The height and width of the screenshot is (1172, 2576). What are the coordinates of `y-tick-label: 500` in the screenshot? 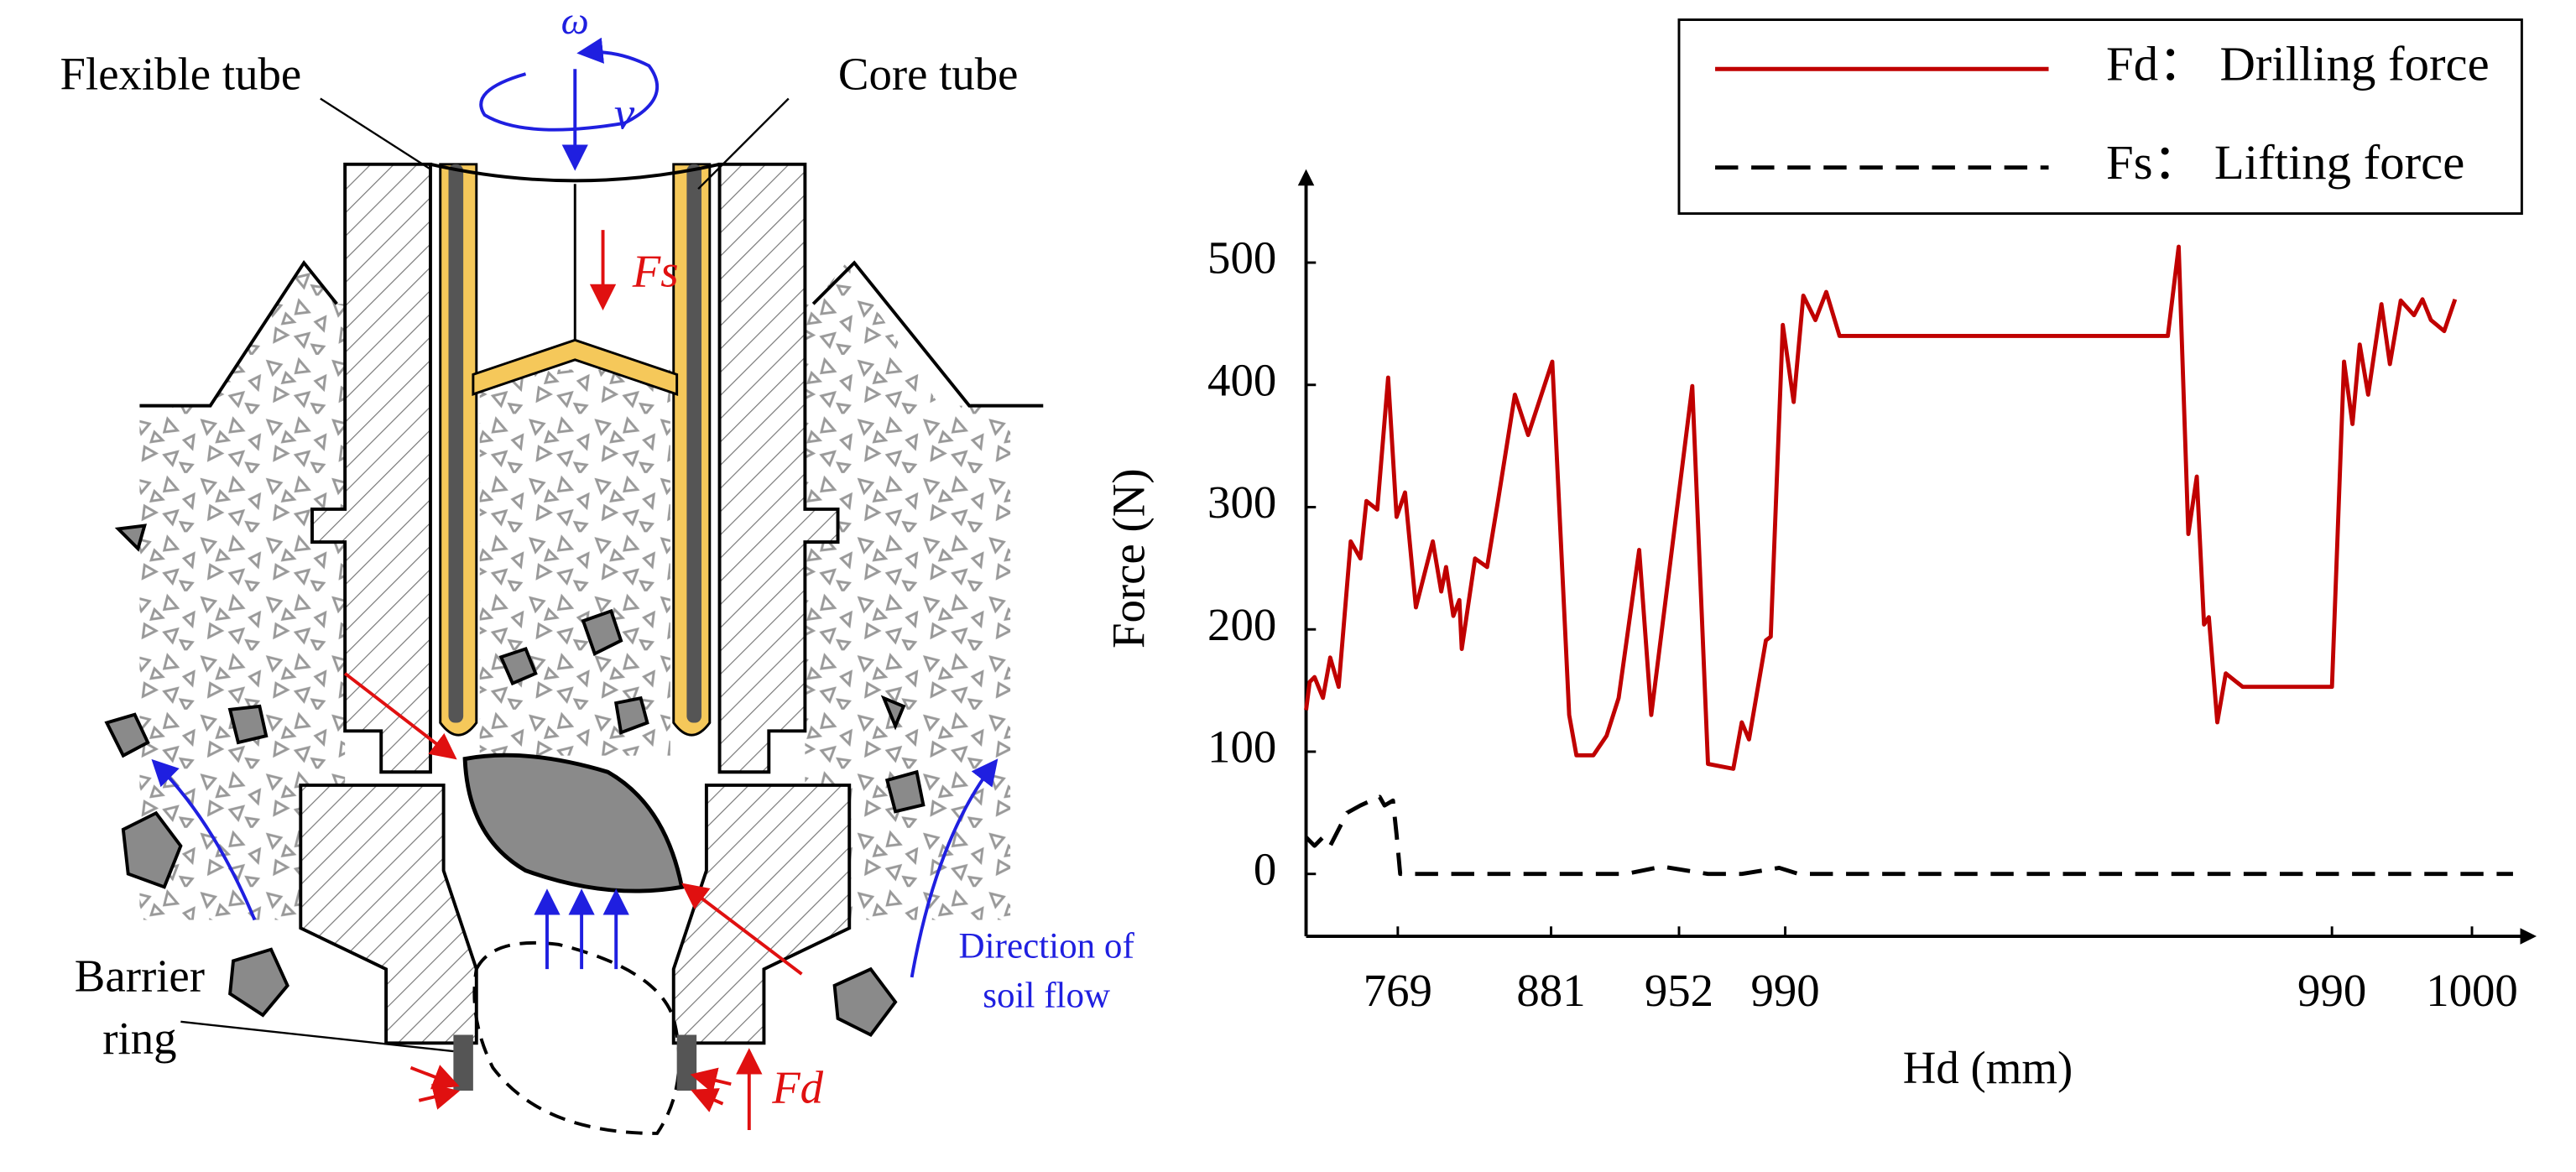 It's located at (1241, 258).